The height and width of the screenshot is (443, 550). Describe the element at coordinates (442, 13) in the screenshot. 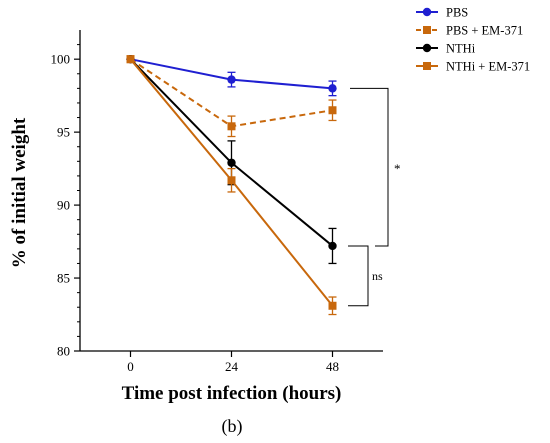

I see `legend-item: PBS` at that location.